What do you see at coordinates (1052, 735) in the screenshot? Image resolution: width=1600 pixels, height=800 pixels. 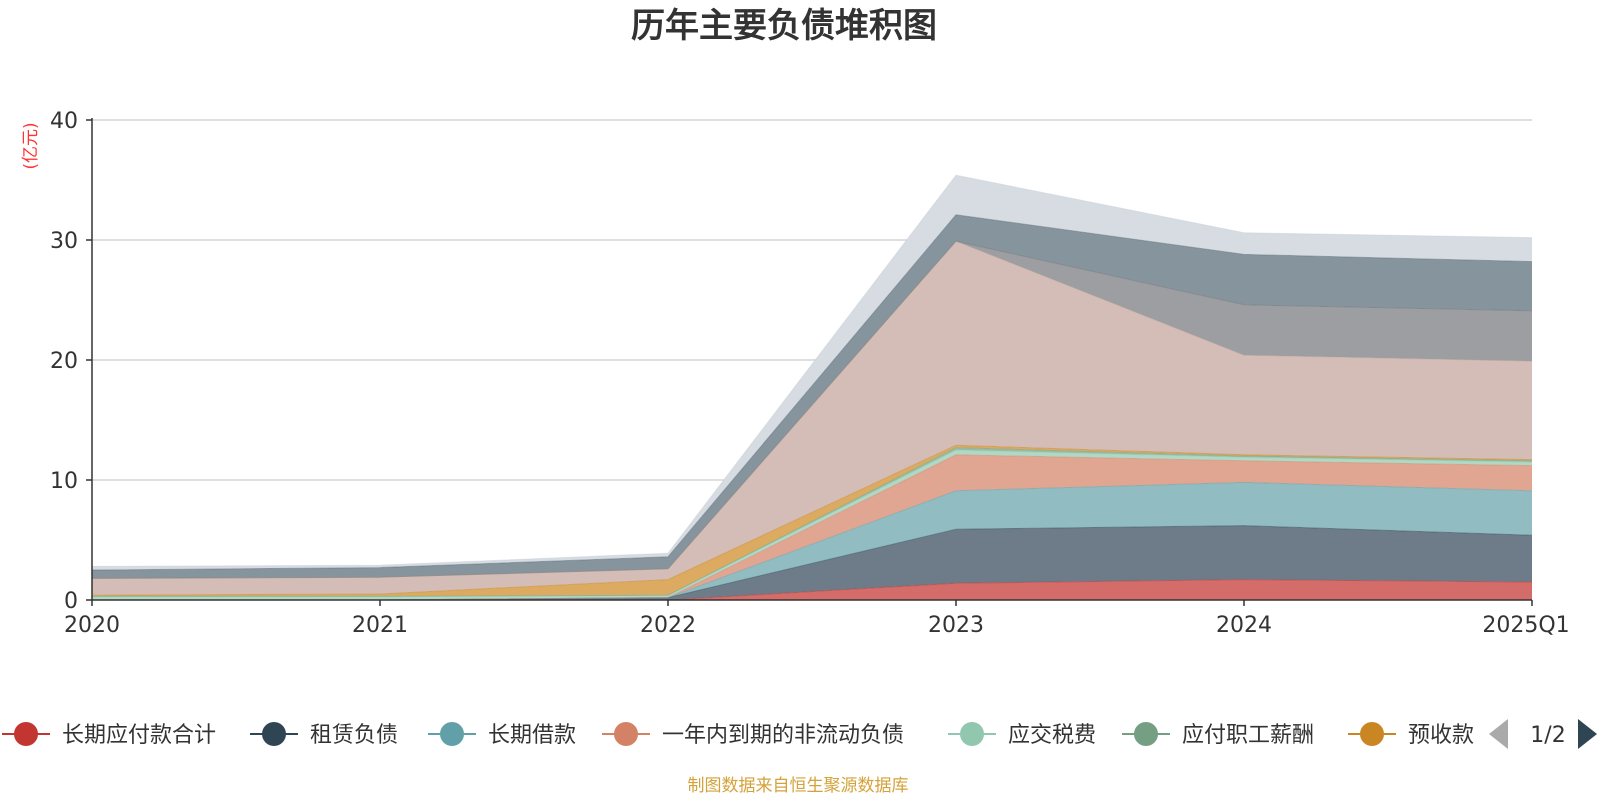 I see `legend-label: 应交税费` at bounding box center [1052, 735].